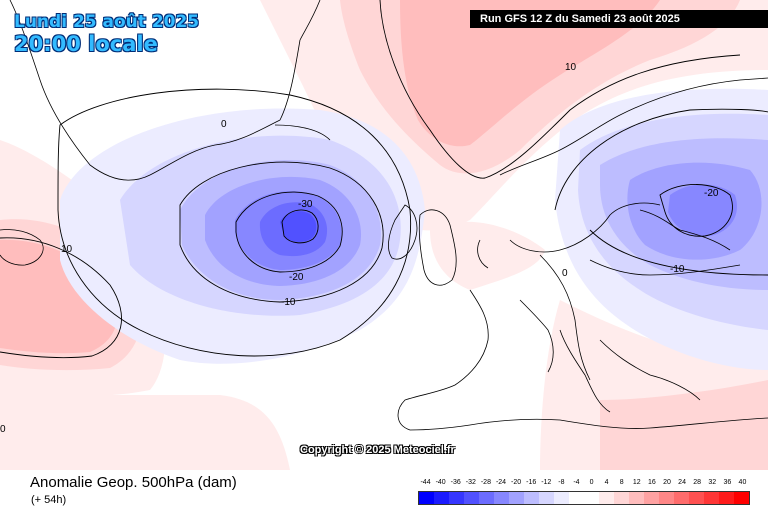 The image size is (768, 512). What do you see at coordinates (296, 277) in the screenshot?
I see `contour-label-minus20-atlantic: -20` at bounding box center [296, 277].